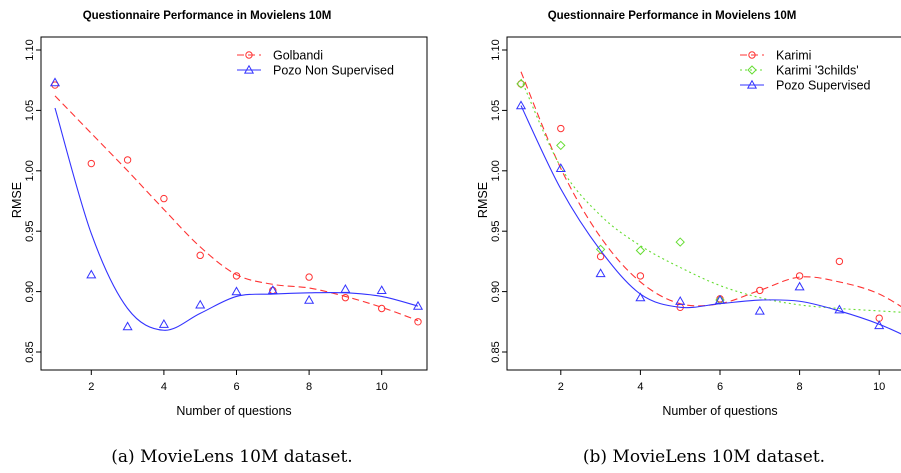  What do you see at coordinates (823, 86) in the screenshot?
I see `legend-label: Pozo Supervised` at bounding box center [823, 86].